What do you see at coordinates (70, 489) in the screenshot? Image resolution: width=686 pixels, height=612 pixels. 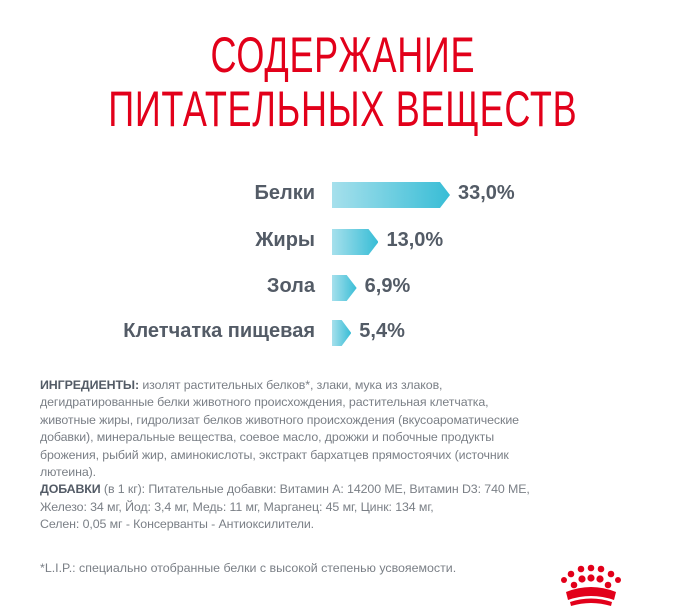 I see `additives-heading: ДОБАВКИ` at bounding box center [70, 489].